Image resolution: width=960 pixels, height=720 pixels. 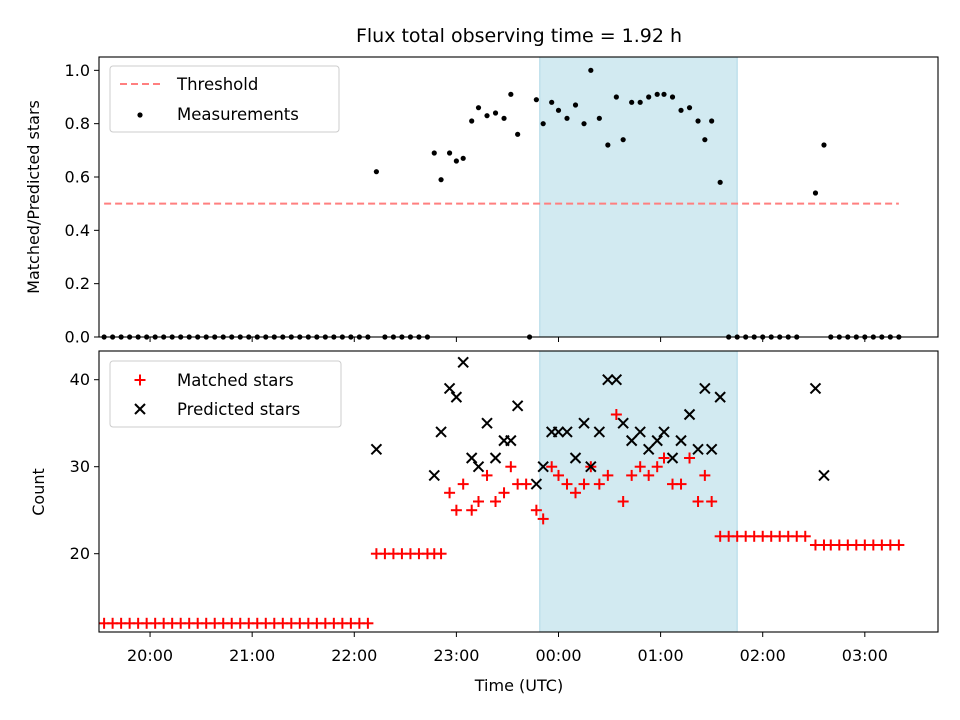 I want to click on legend-predicted-swatch, so click(x=140, y=409).